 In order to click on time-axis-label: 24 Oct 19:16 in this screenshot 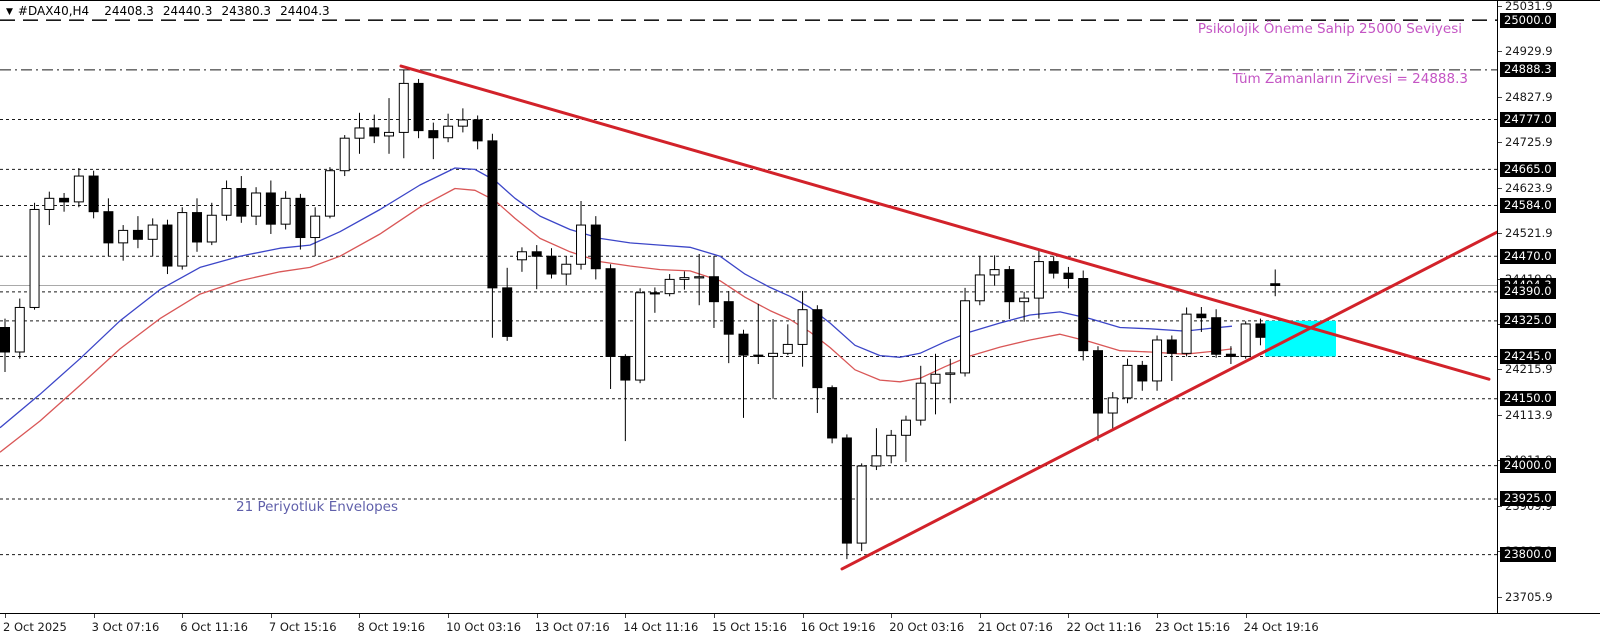, I will do `click(1281, 627)`.